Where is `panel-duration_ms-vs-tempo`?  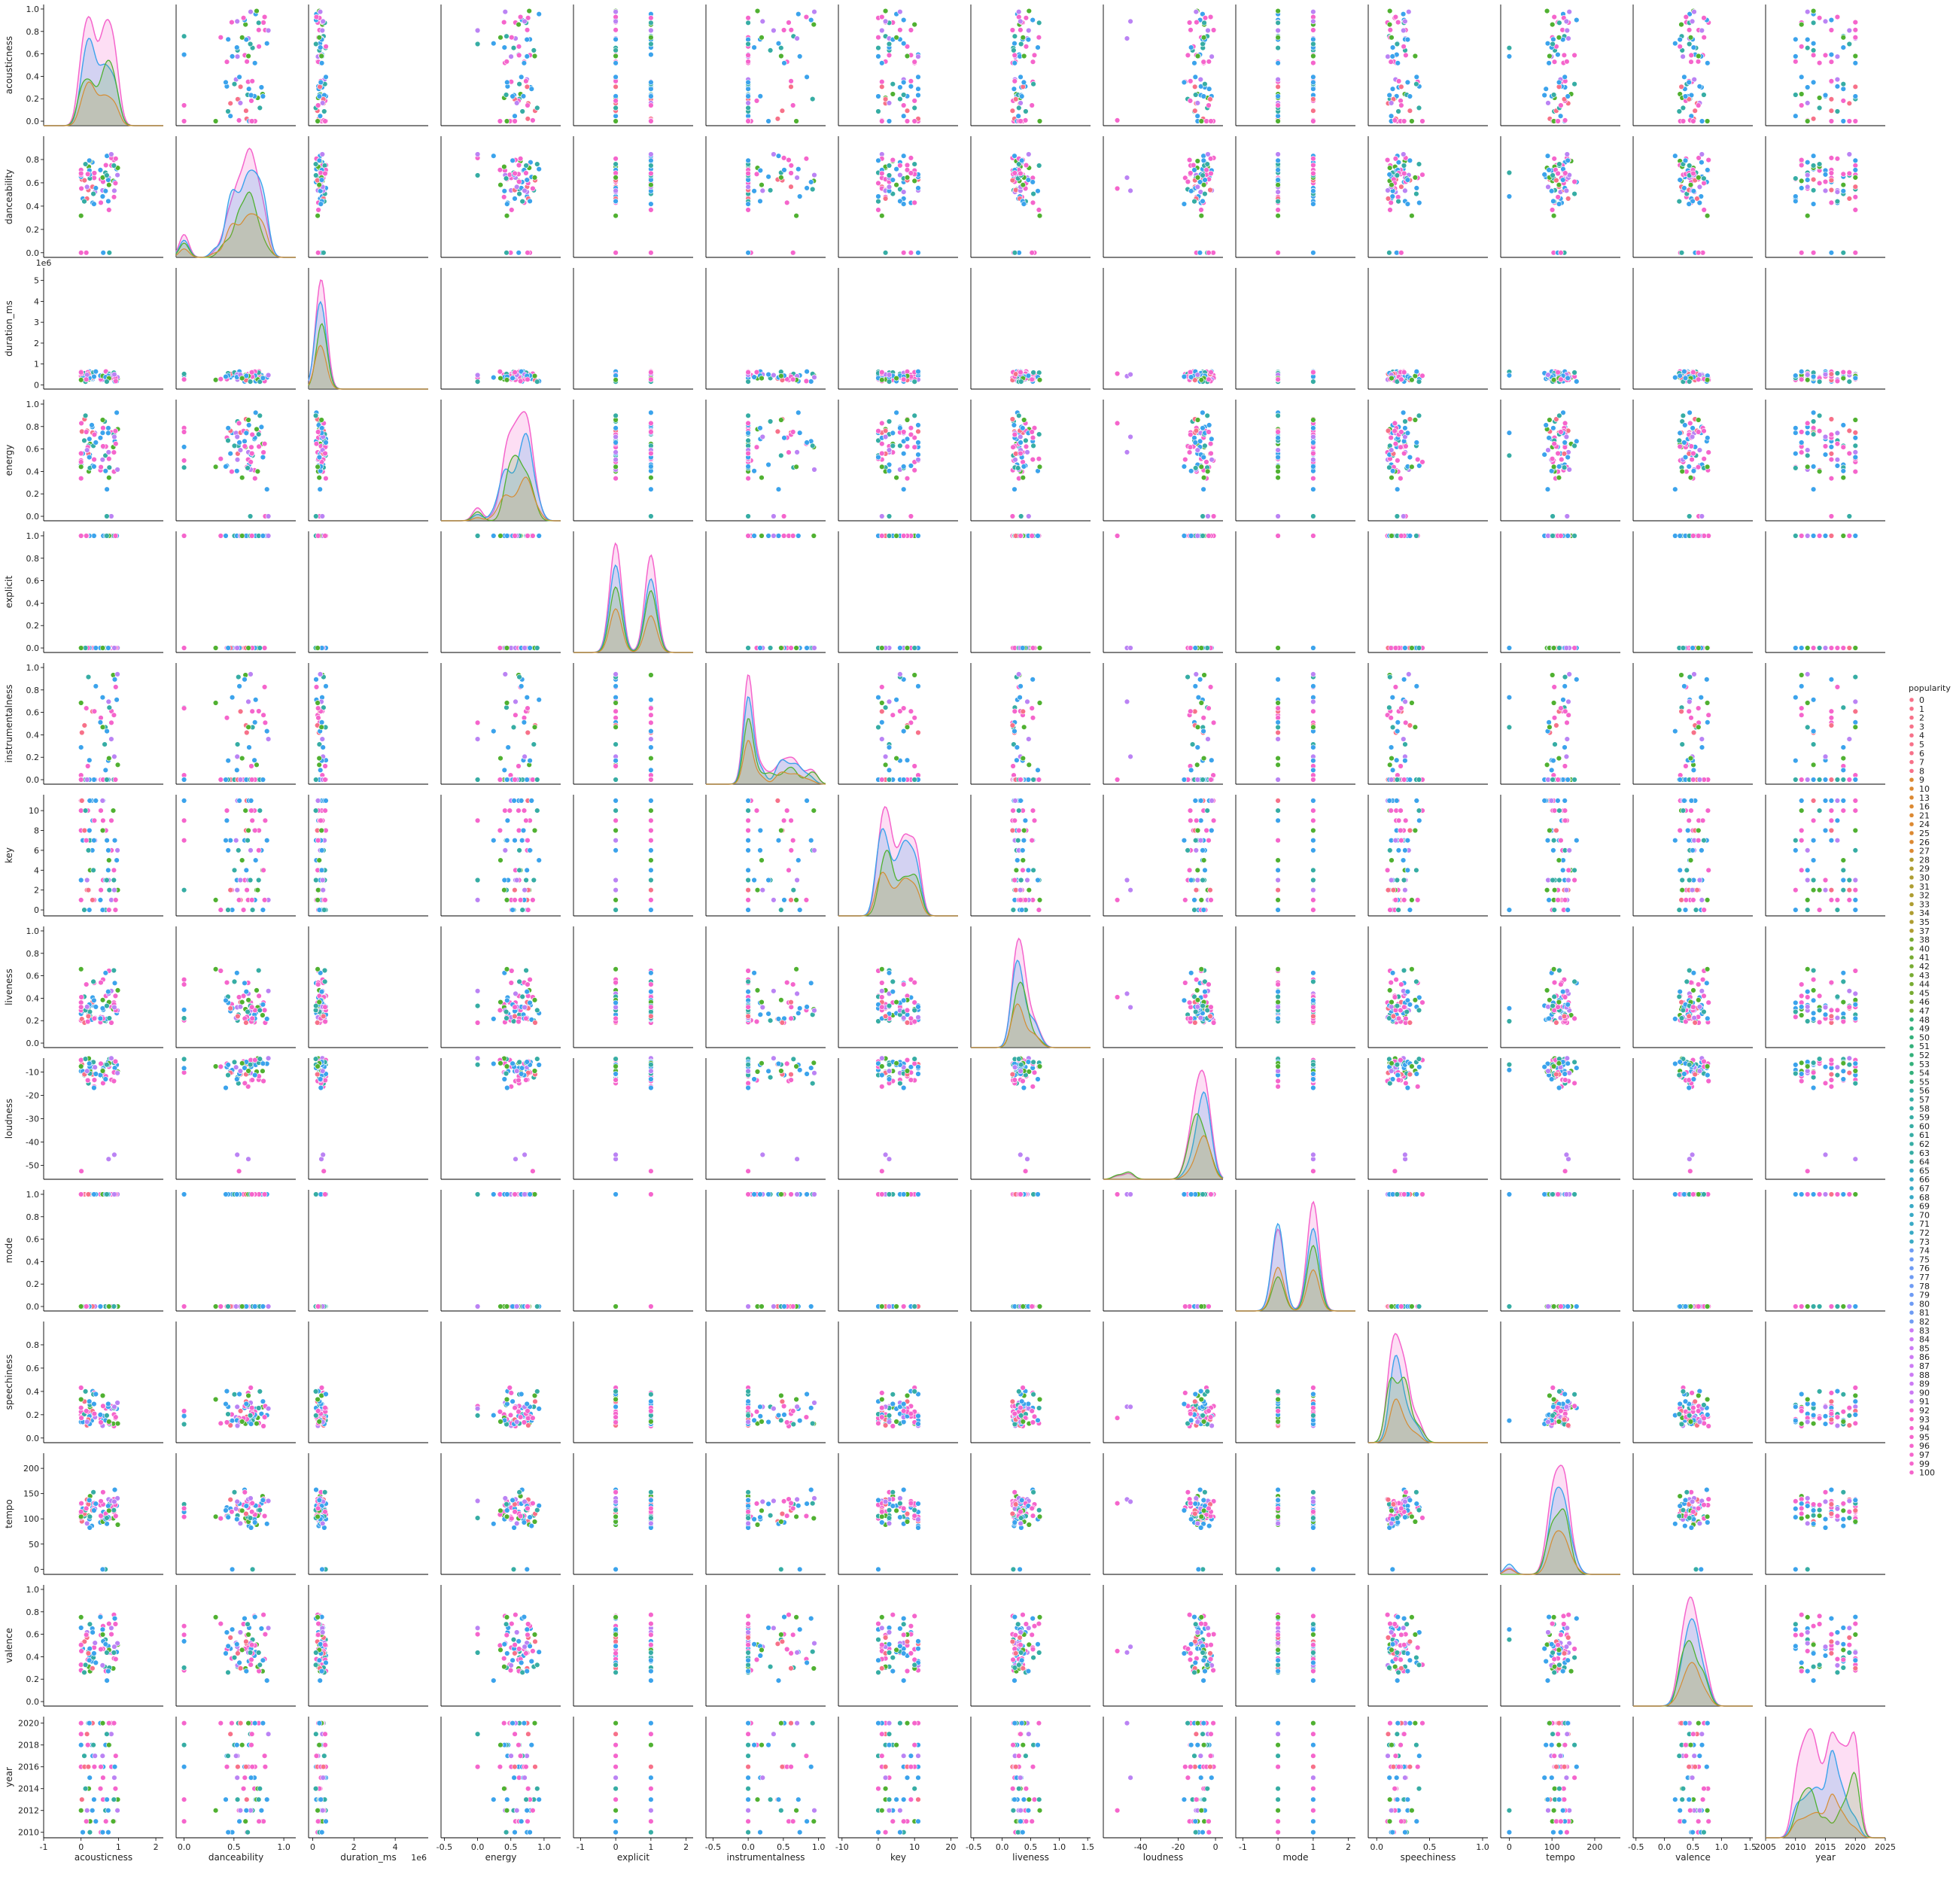 panel-duration_ms-vs-tempo is located at coordinates (1560, 329).